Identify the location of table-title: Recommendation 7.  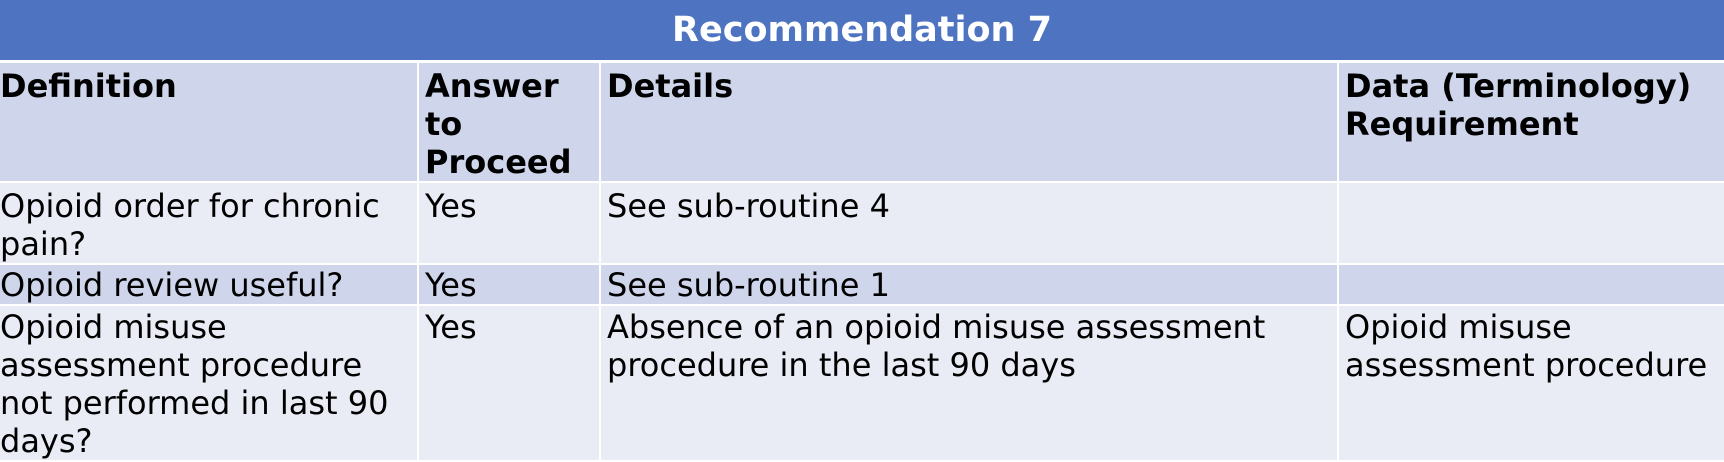
(862, 31).